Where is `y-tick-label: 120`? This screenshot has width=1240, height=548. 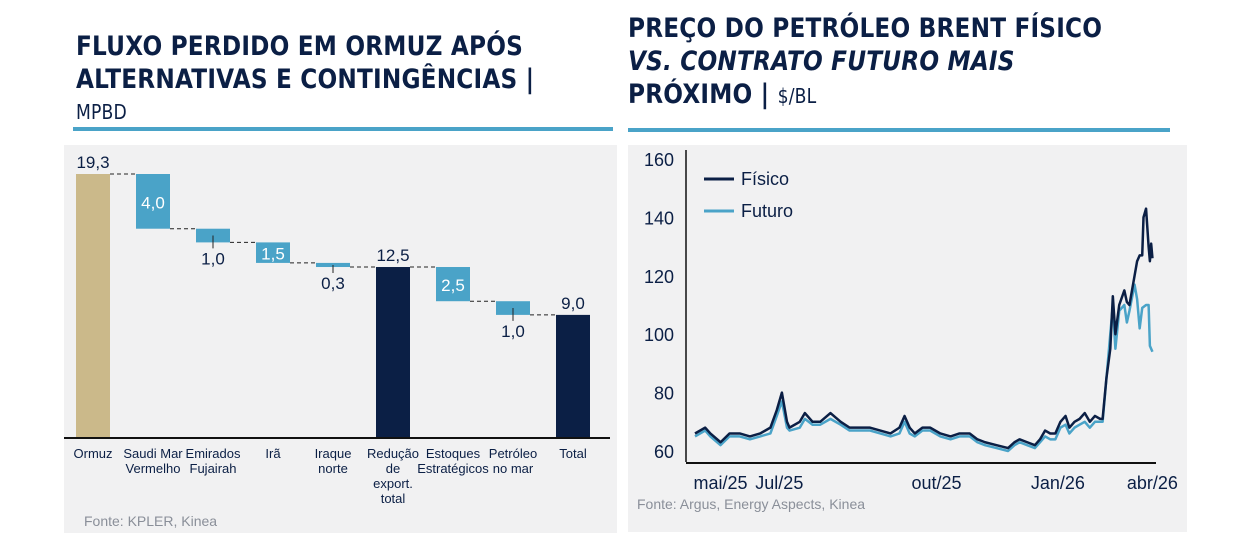
y-tick-label: 120 is located at coordinates (659, 277).